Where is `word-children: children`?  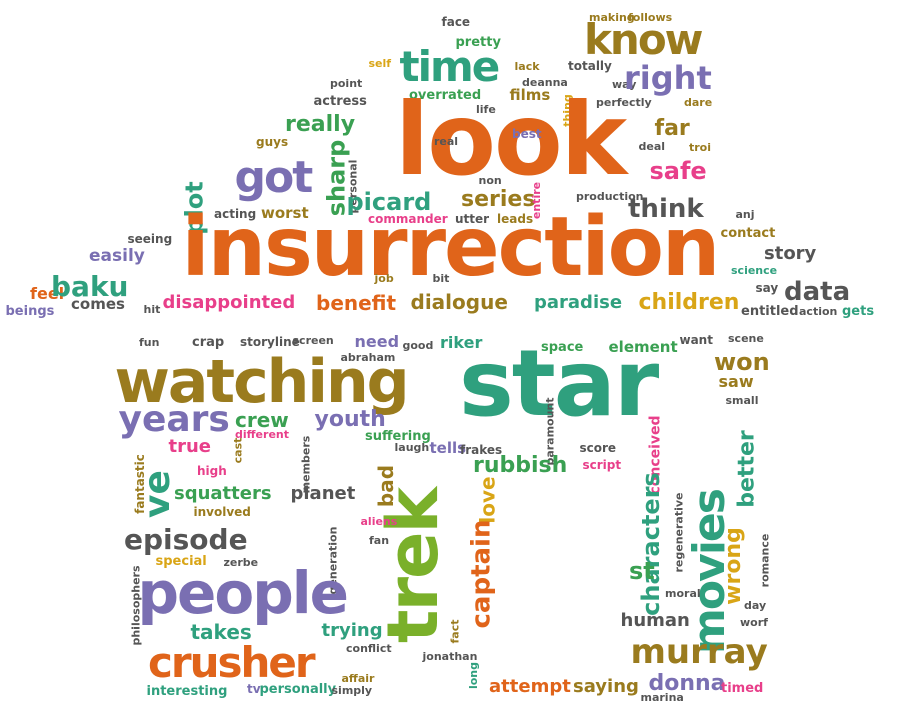 word-children: children is located at coordinates (689, 302).